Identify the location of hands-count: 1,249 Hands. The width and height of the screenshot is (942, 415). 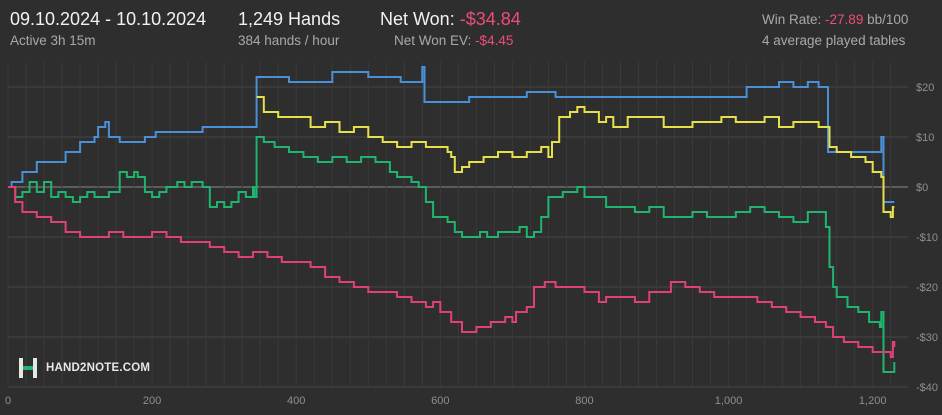
(289, 19).